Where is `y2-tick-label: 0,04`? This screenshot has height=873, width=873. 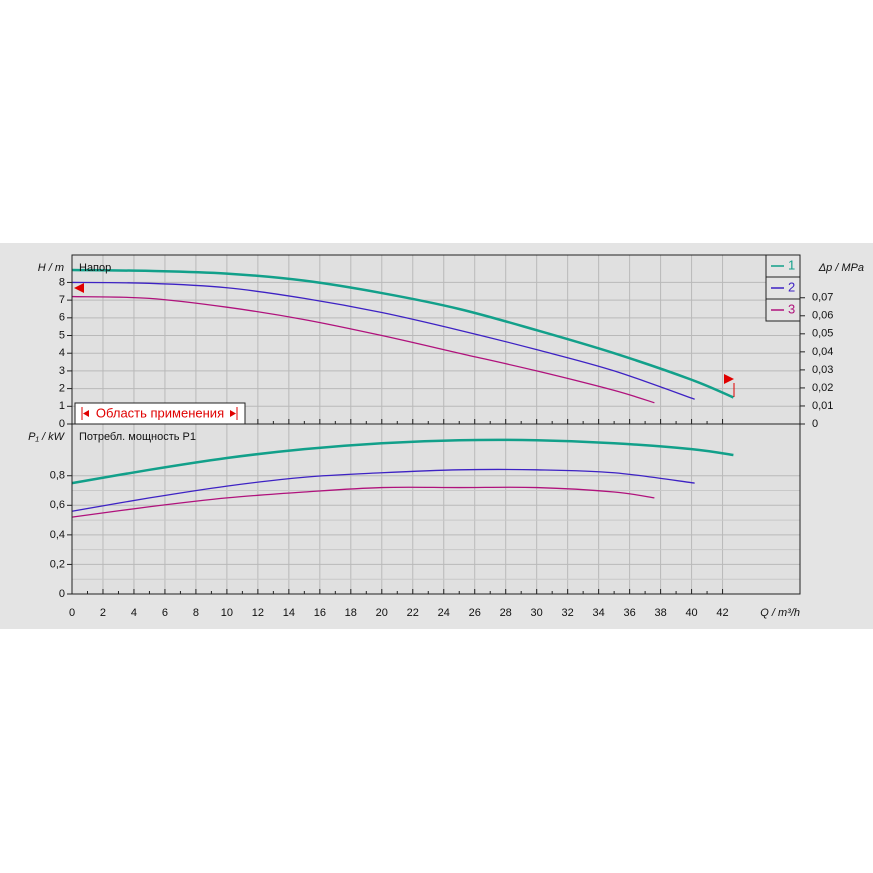 y2-tick-label: 0,04 is located at coordinates (822, 352).